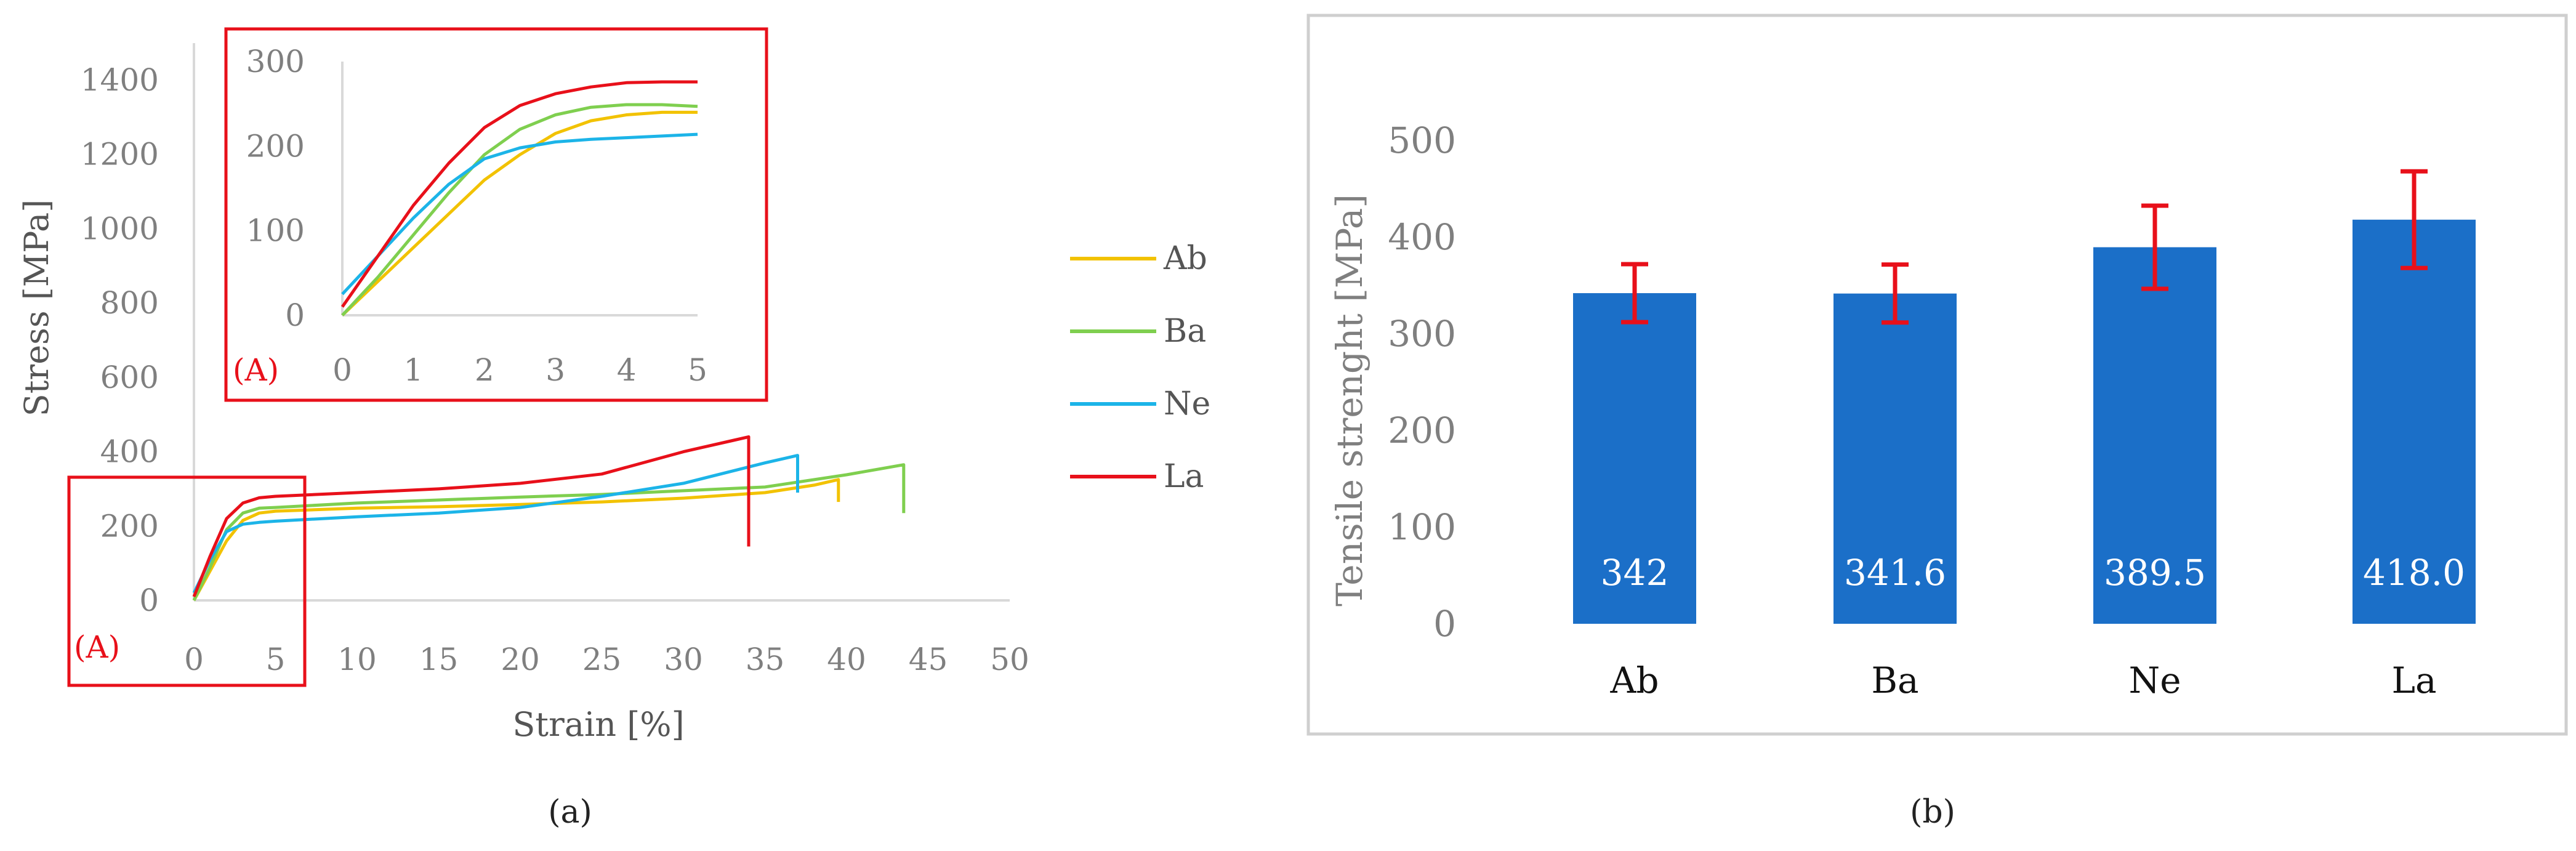 This screenshot has width=2576, height=851. I want to click on inset-x-tick-label: 4, so click(627, 370).